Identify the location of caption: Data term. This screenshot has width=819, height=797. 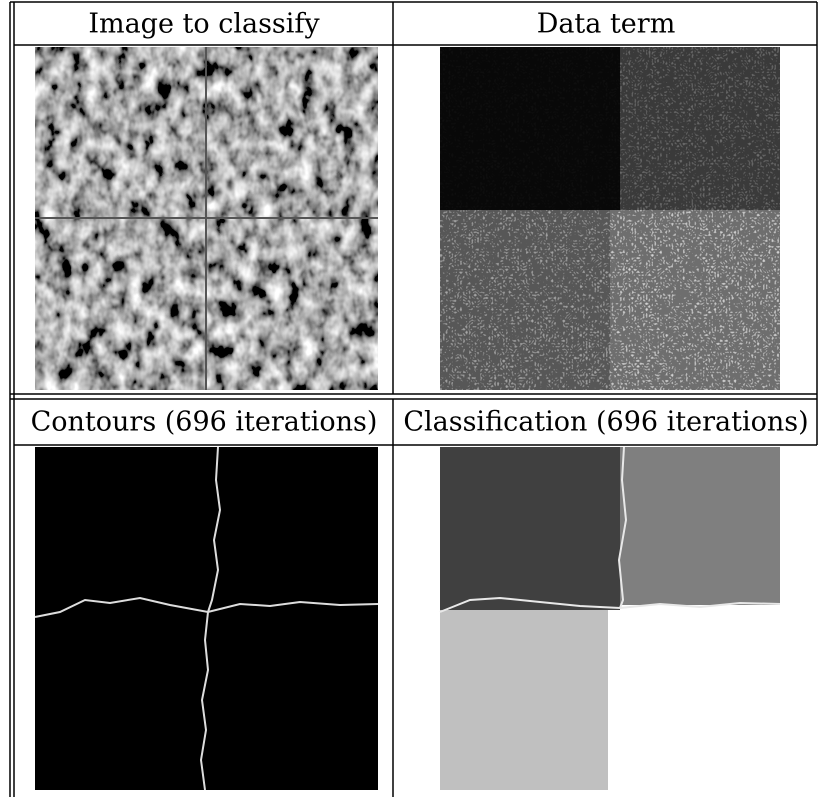
(606, 24).